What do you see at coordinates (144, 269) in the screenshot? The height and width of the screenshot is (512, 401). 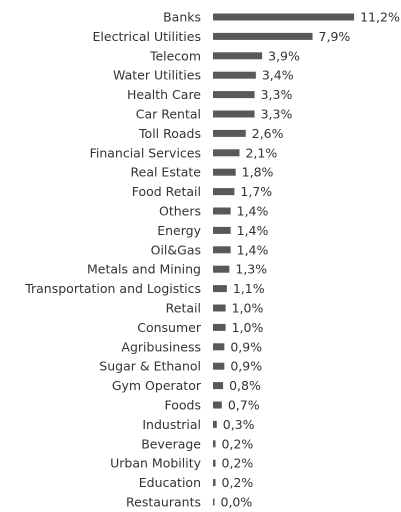 I see `category-label: Metals and Mining` at bounding box center [144, 269].